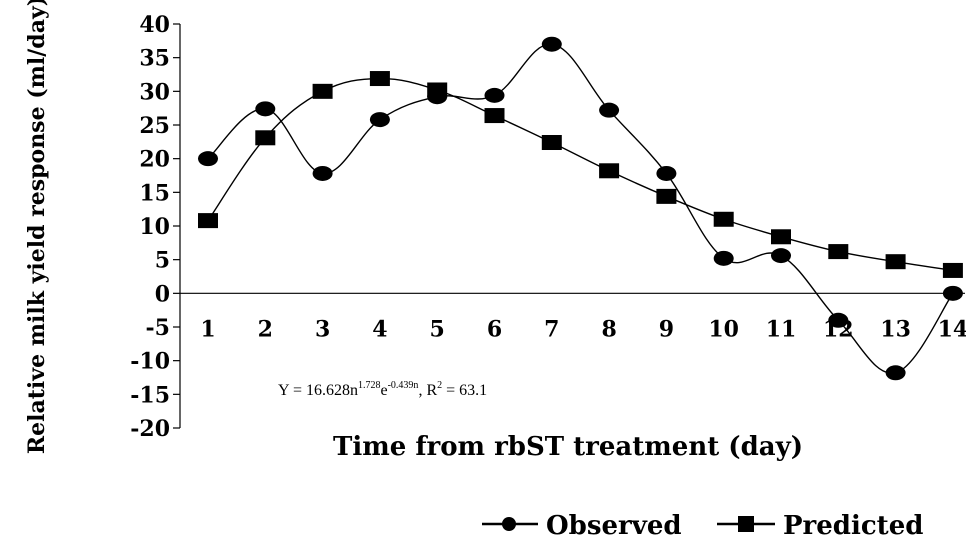 This screenshot has width=966, height=538. What do you see at coordinates (379, 329) in the screenshot?
I see `x-tick-label: 4` at bounding box center [379, 329].